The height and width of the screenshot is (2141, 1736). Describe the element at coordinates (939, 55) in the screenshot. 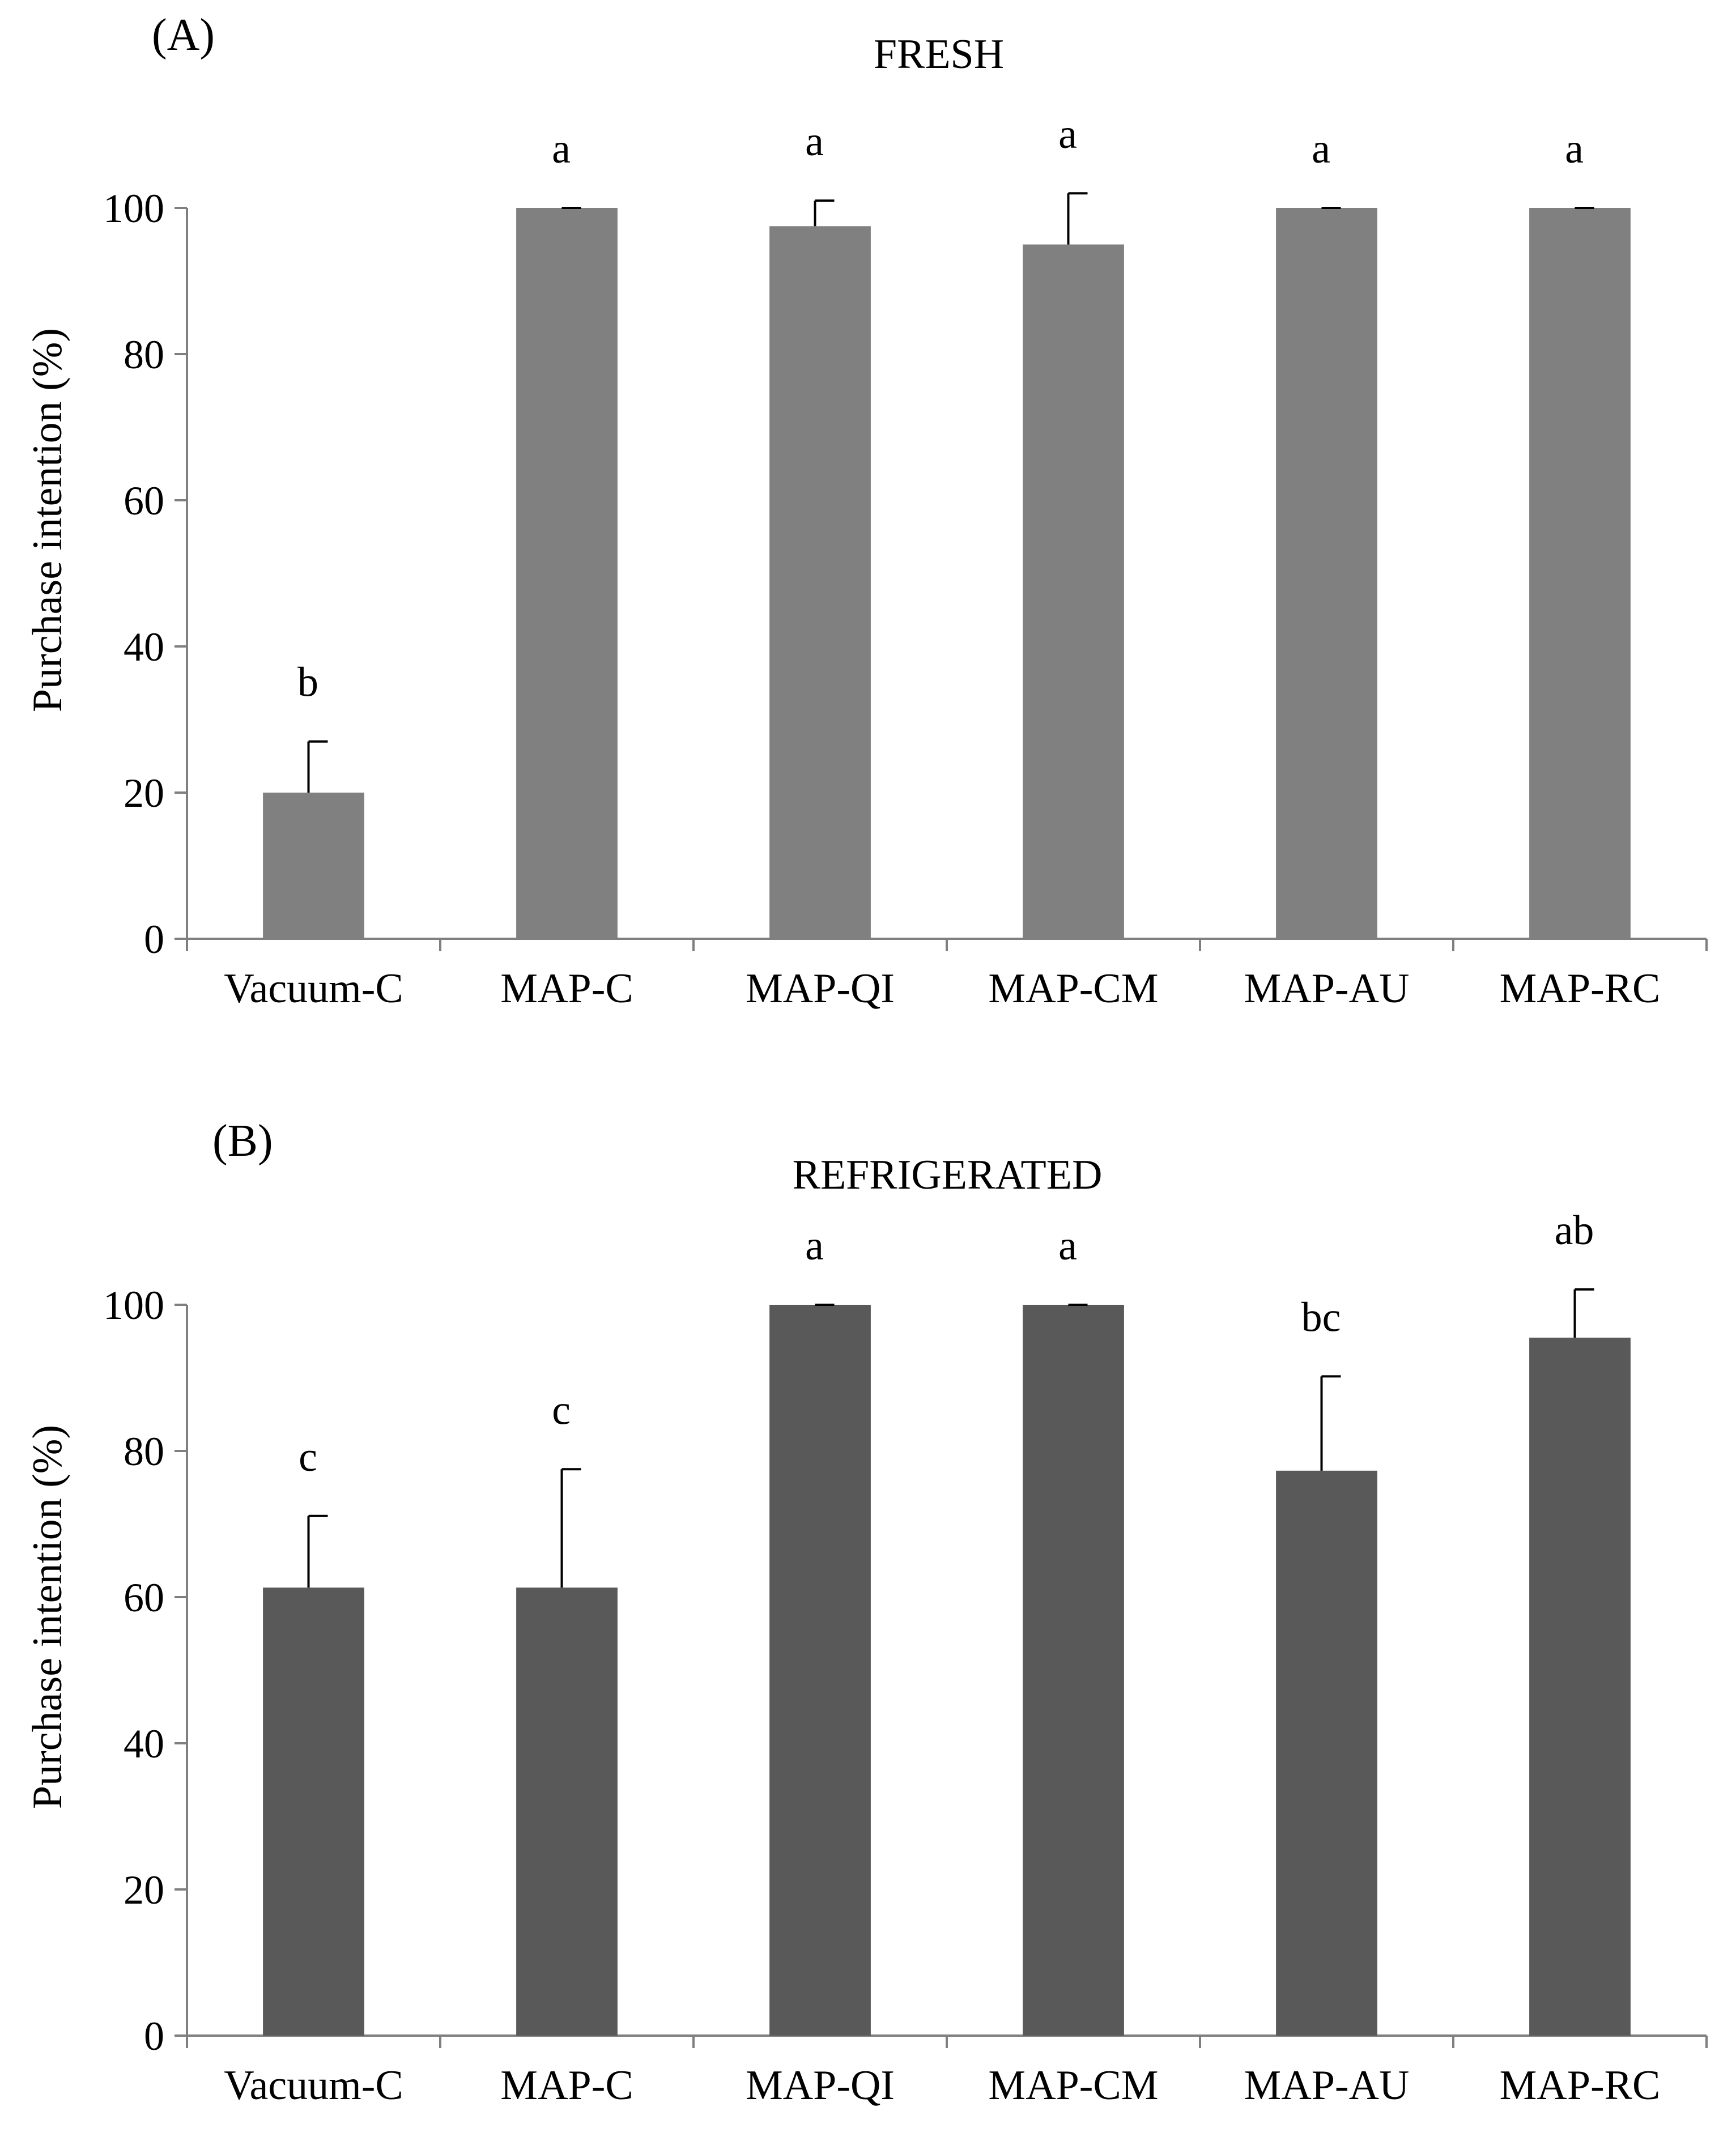

I see `chart-title-fresh: FRESH` at that location.